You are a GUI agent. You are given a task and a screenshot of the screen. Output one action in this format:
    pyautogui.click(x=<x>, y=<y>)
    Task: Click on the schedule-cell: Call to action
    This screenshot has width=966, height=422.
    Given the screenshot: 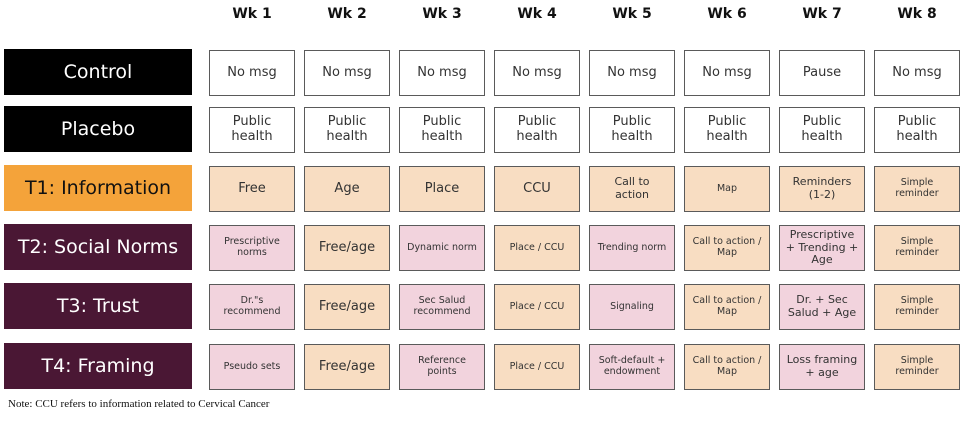 What is the action you would take?
    pyautogui.click(x=632, y=189)
    